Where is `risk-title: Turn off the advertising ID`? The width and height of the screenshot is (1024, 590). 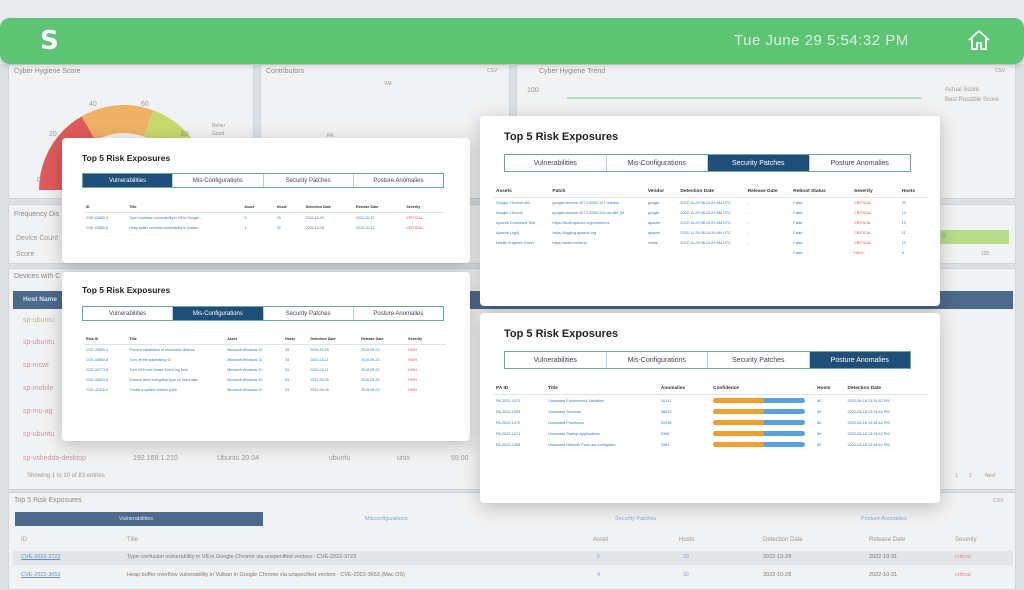
risk-title: Turn off the advertising ID is located at coordinates (150, 360).